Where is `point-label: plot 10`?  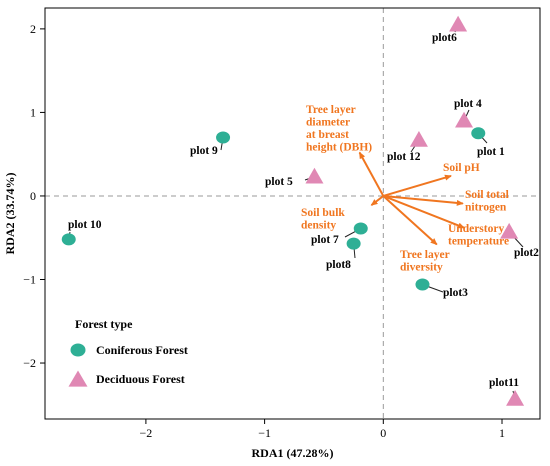
point-label: plot 10 is located at coordinates (85, 225).